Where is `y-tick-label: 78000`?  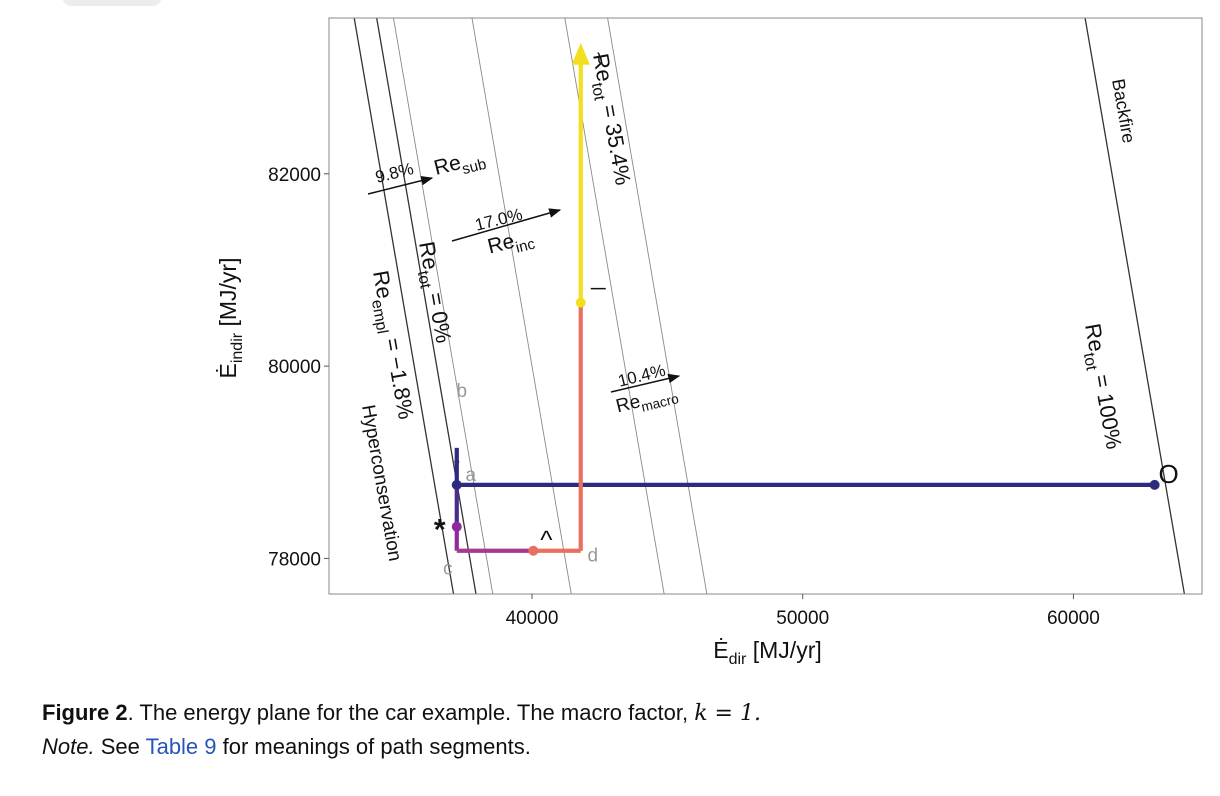 y-tick-label: 78000 is located at coordinates (294, 559).